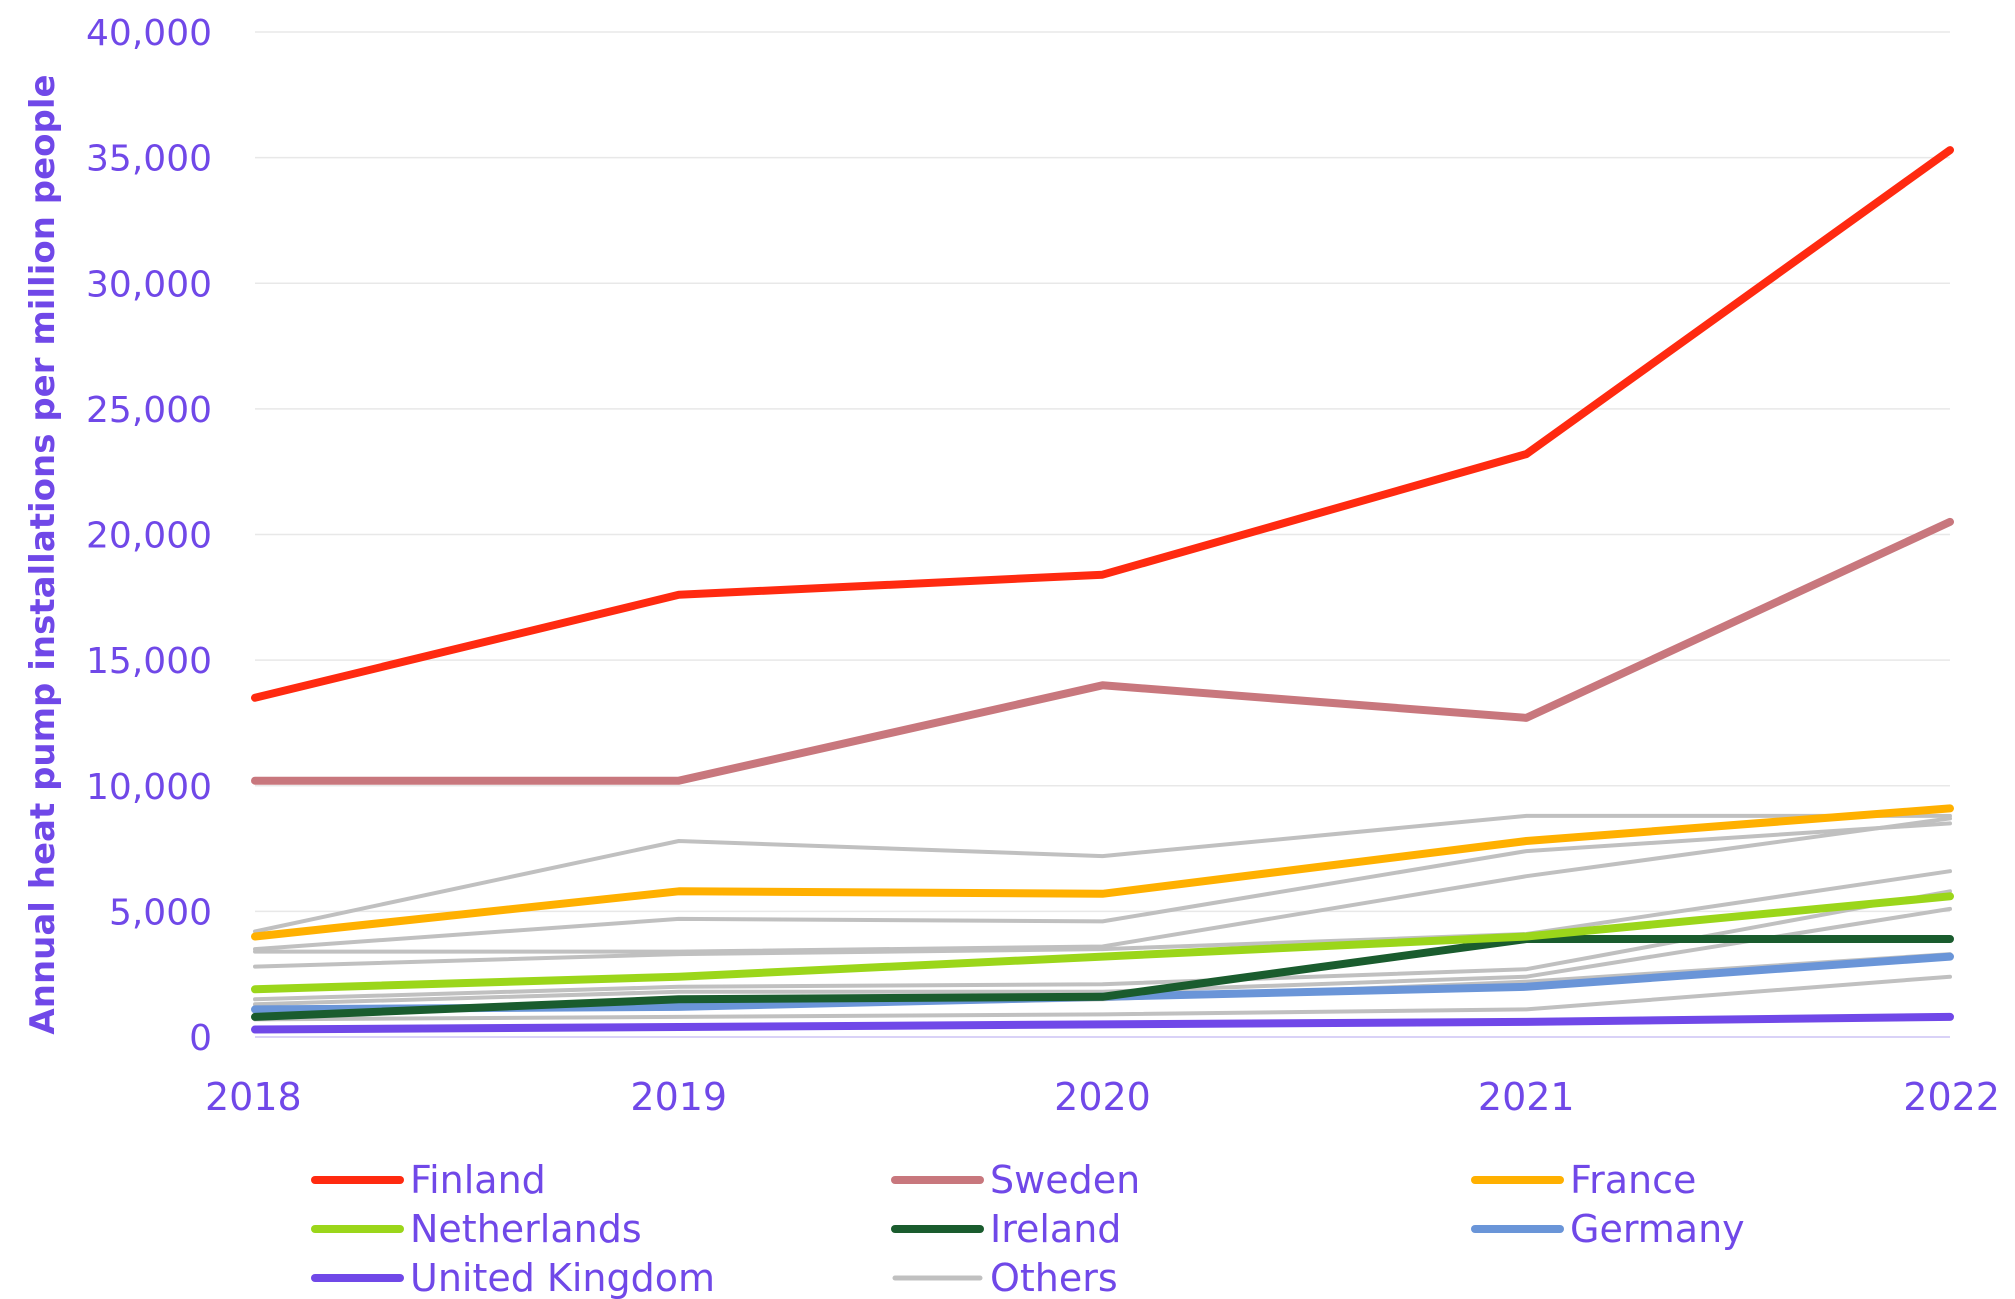 This screenshot has width=2015, height=1299. I want to click on x-tick-label: 2018, so click(253, 1097).